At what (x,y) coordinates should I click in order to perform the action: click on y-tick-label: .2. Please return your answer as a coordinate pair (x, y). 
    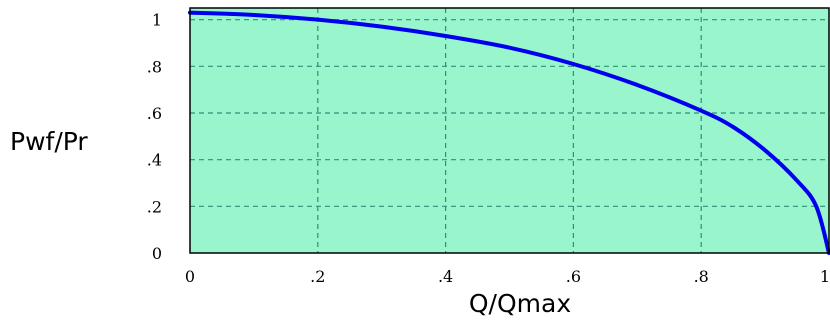
    Looking at the image, I should click on (154, 206).